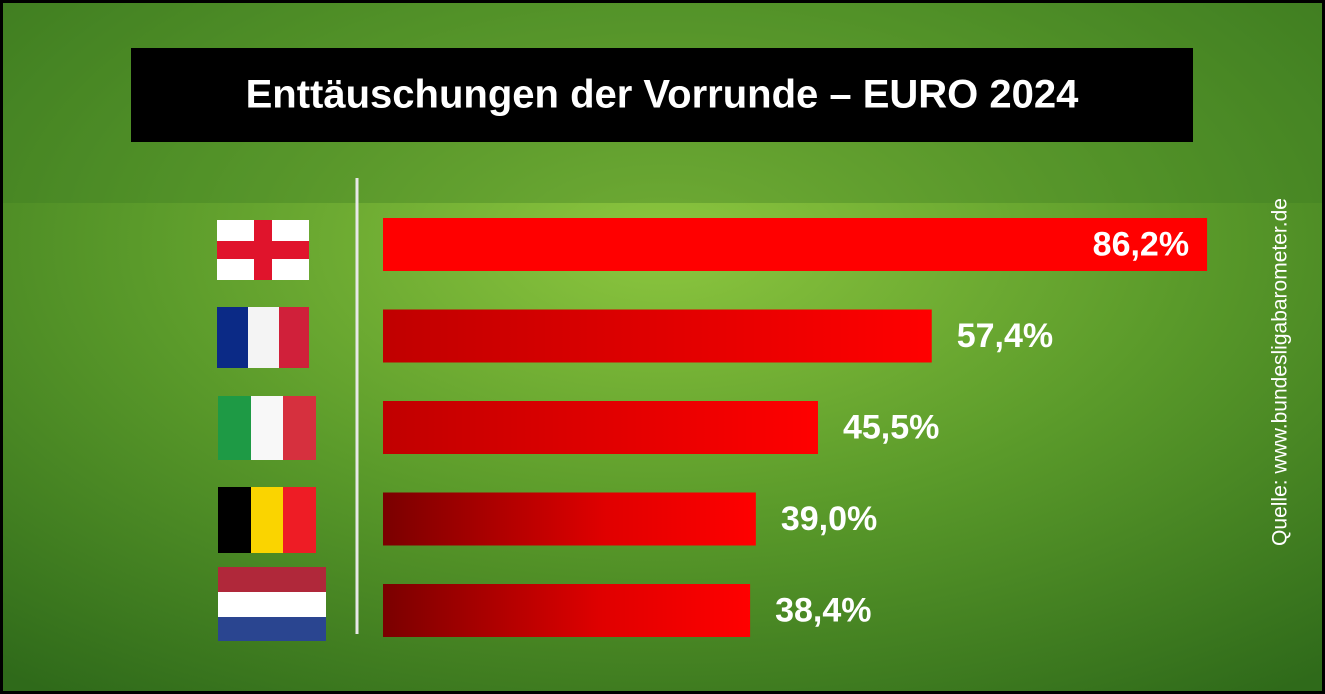 This screenshot has height=694, width=1325. I want to click on value-label: 45,5%, so click(891, 427).